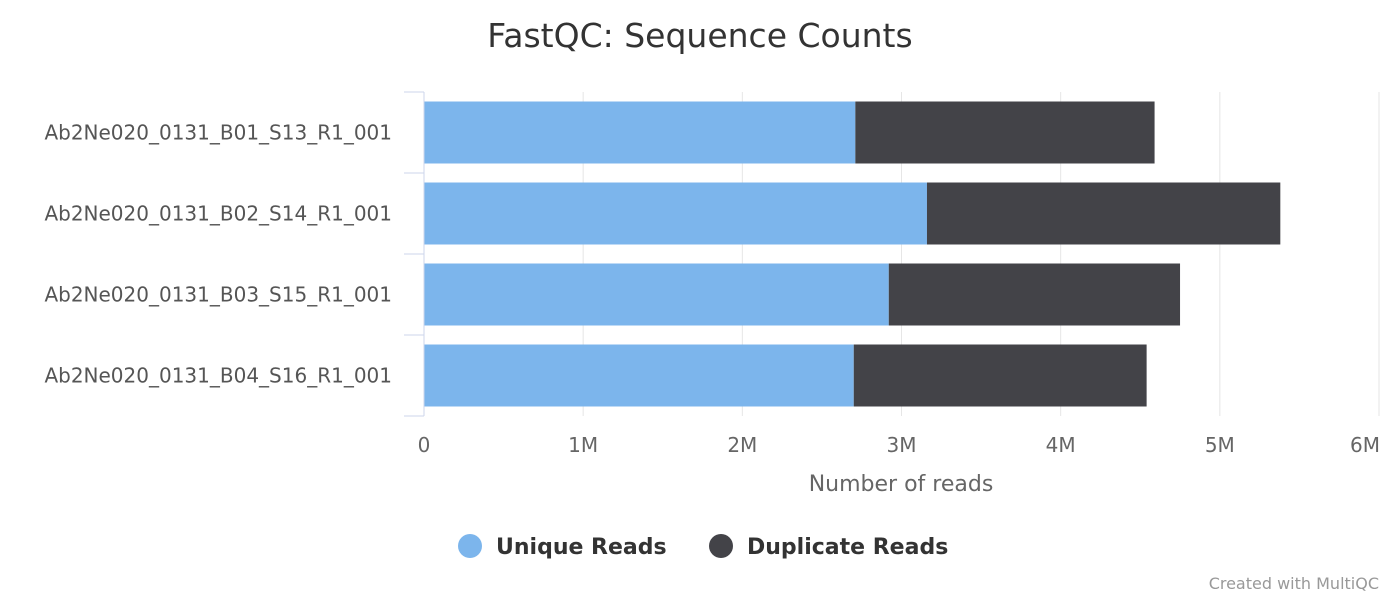  What do you see at coordinates (218, 133) in the screenshot?
I see `category-label: Ab2Ne020_0131_B01_S13_R1_001` at bounding box center [218, 133].